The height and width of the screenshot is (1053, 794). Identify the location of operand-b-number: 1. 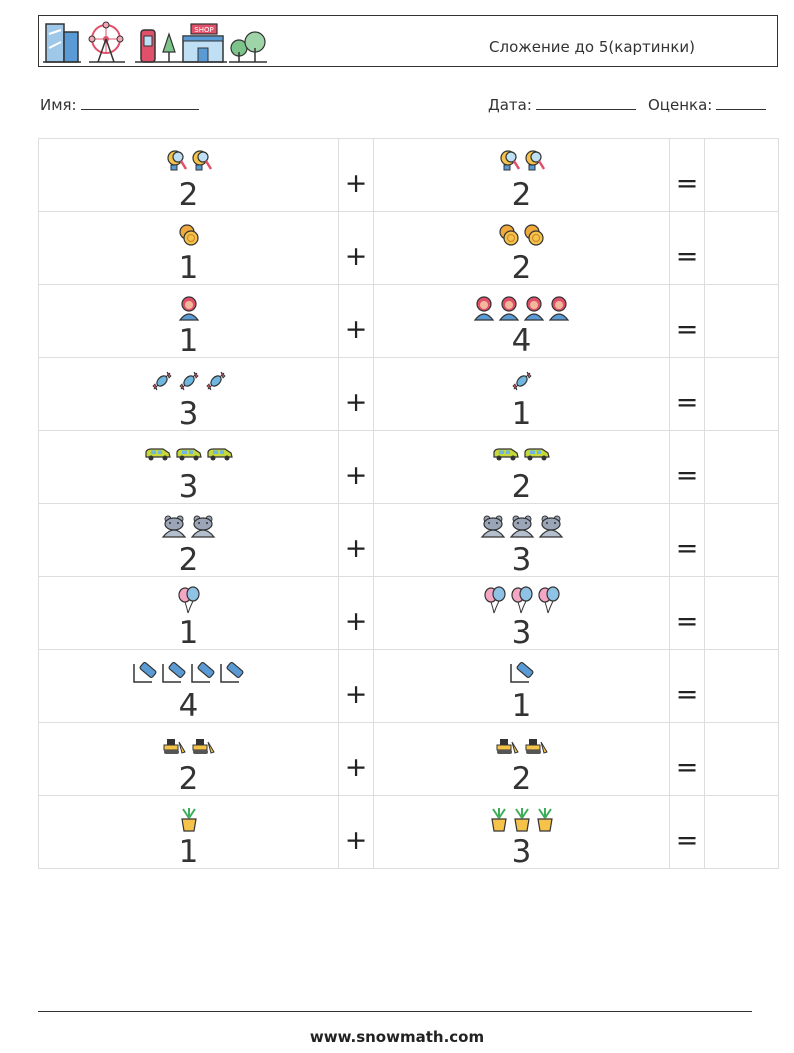
(521, 414).